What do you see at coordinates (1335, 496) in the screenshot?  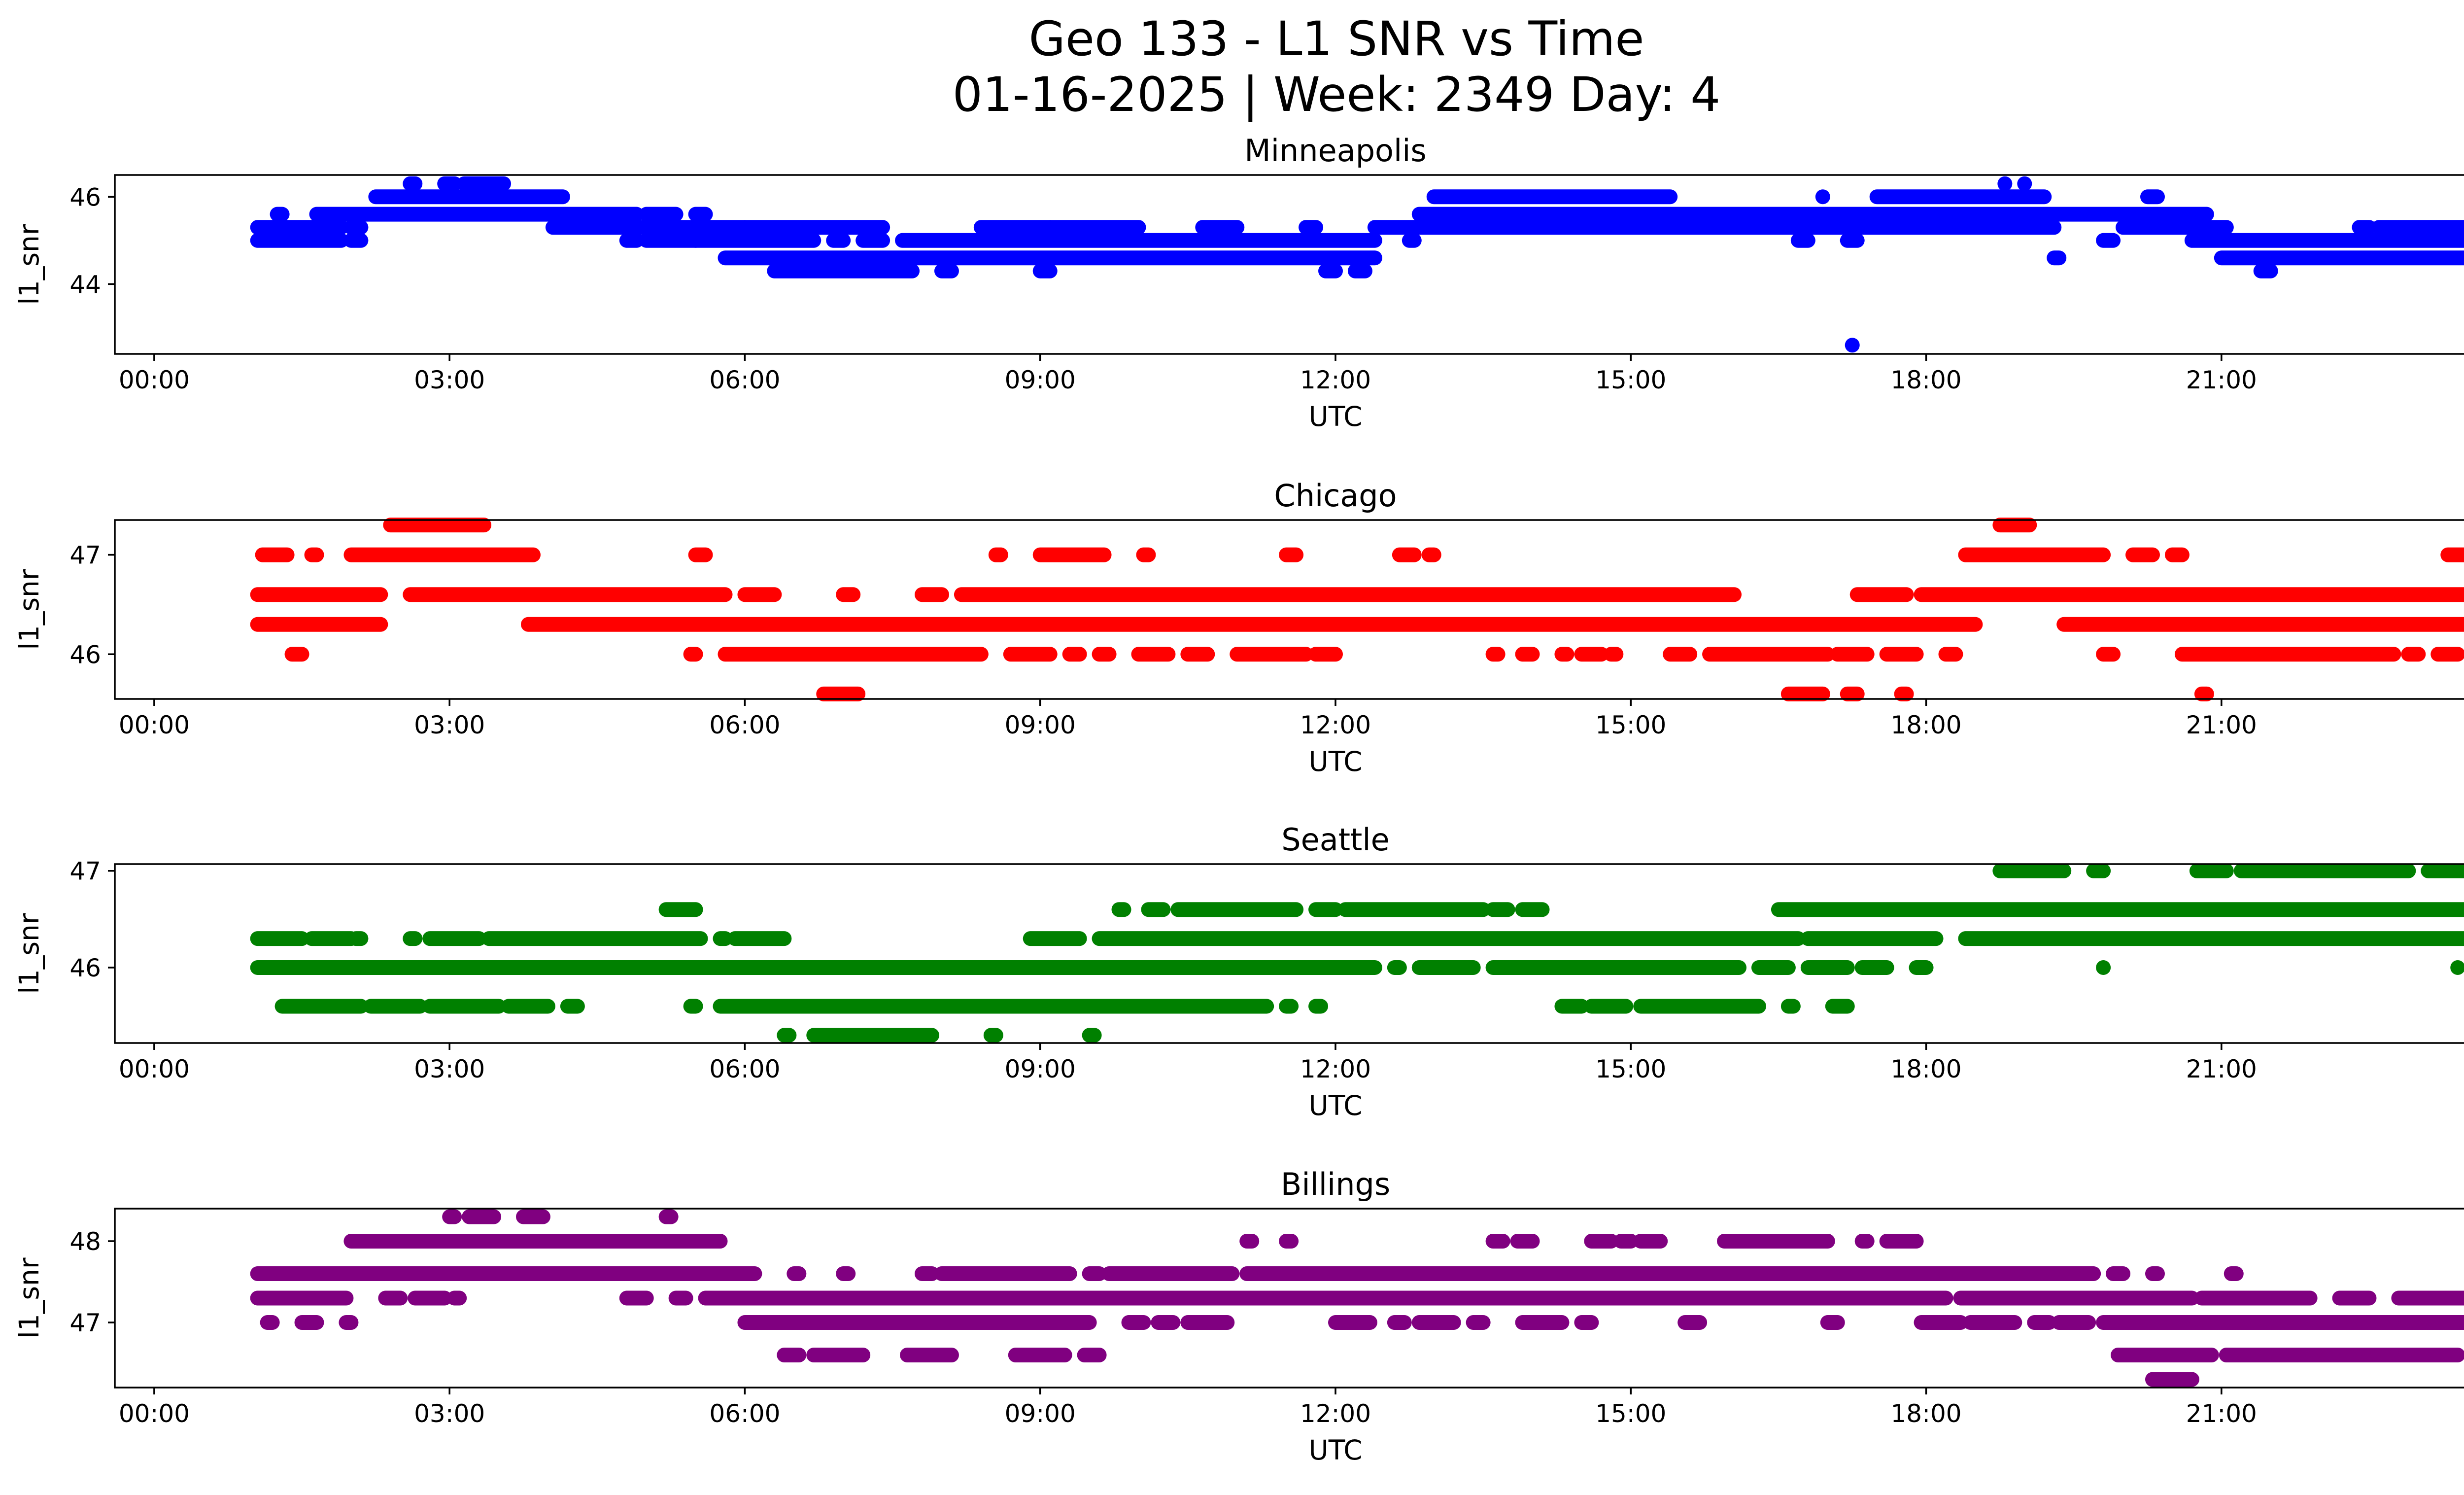 I see `panel-title: Chicago` at bounding box center [1335, 496].